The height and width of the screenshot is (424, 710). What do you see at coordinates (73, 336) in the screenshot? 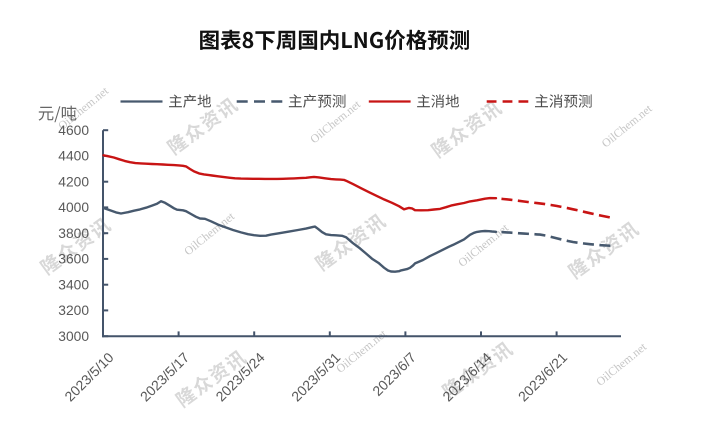
I see `svg-text: 3000` at bounding box center [73, 336].